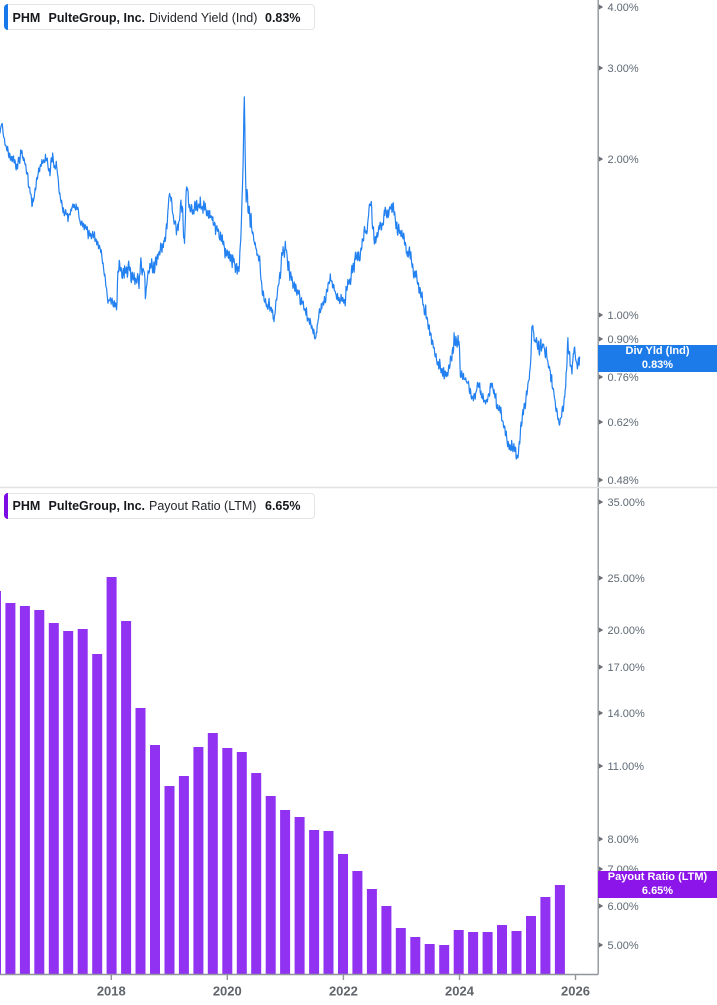  Describe the element at coordinates (627, 631) in the screenshot. I see `svg-text: 20.00%` at that location.